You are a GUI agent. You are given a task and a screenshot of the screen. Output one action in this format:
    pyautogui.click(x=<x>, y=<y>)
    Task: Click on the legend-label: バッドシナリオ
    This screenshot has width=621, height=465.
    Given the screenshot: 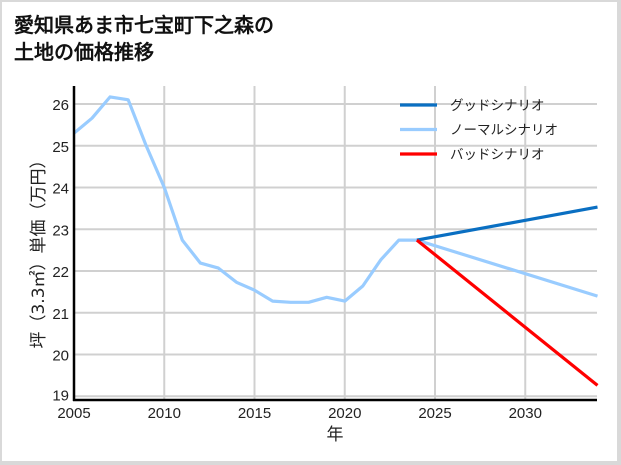 What is the action you would take?
    pyautogui.click(x=497, y=155)
    